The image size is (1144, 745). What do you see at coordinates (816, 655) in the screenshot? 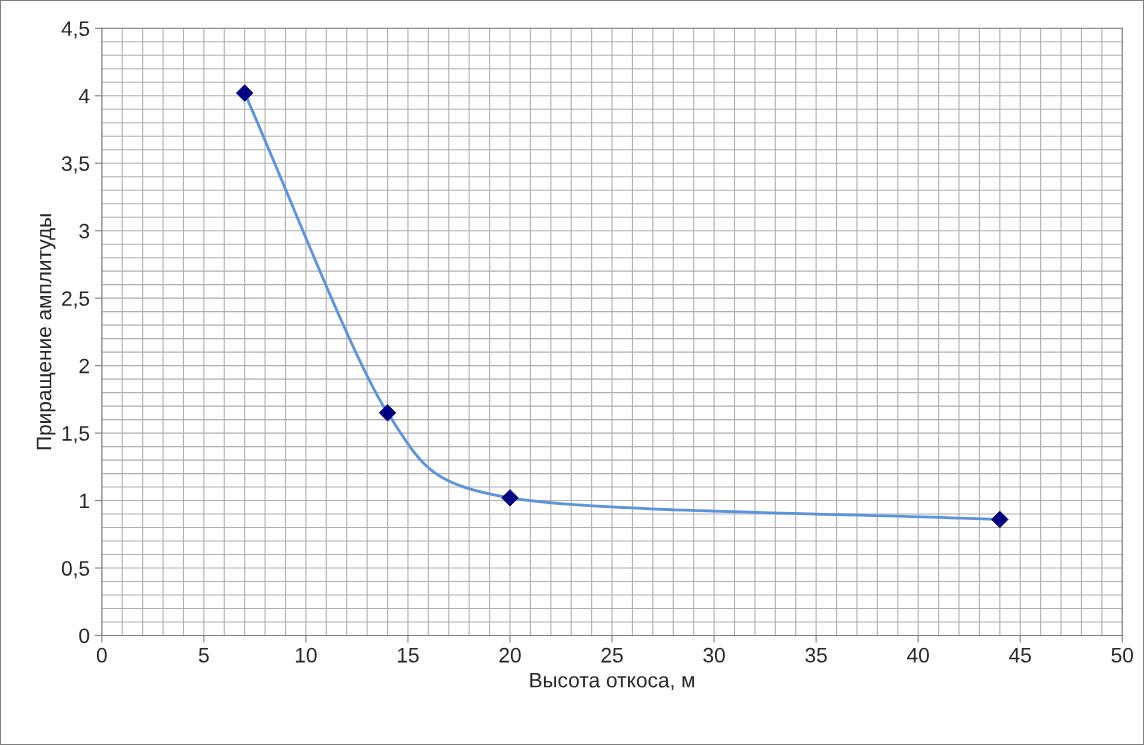
I see `x-tick-label: 35` at bounding box center [816, 655].